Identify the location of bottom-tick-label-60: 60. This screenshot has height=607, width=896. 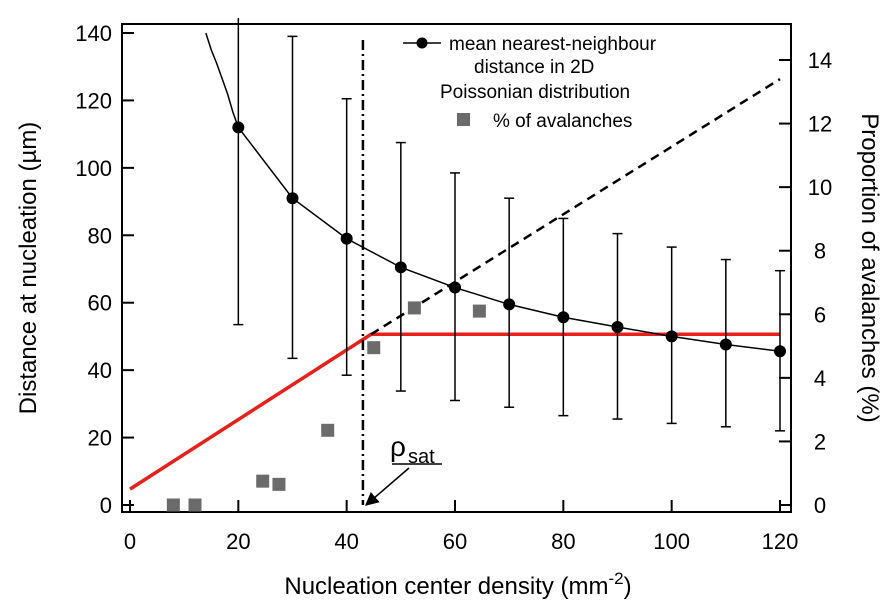
(455, 541).